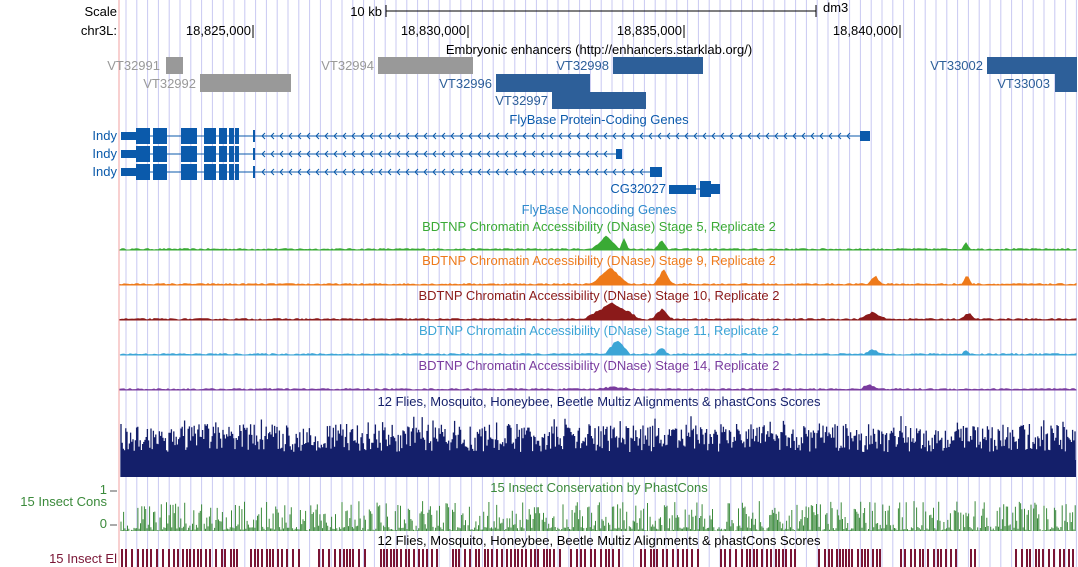  I want to click on gene-models, so click(495, 162).